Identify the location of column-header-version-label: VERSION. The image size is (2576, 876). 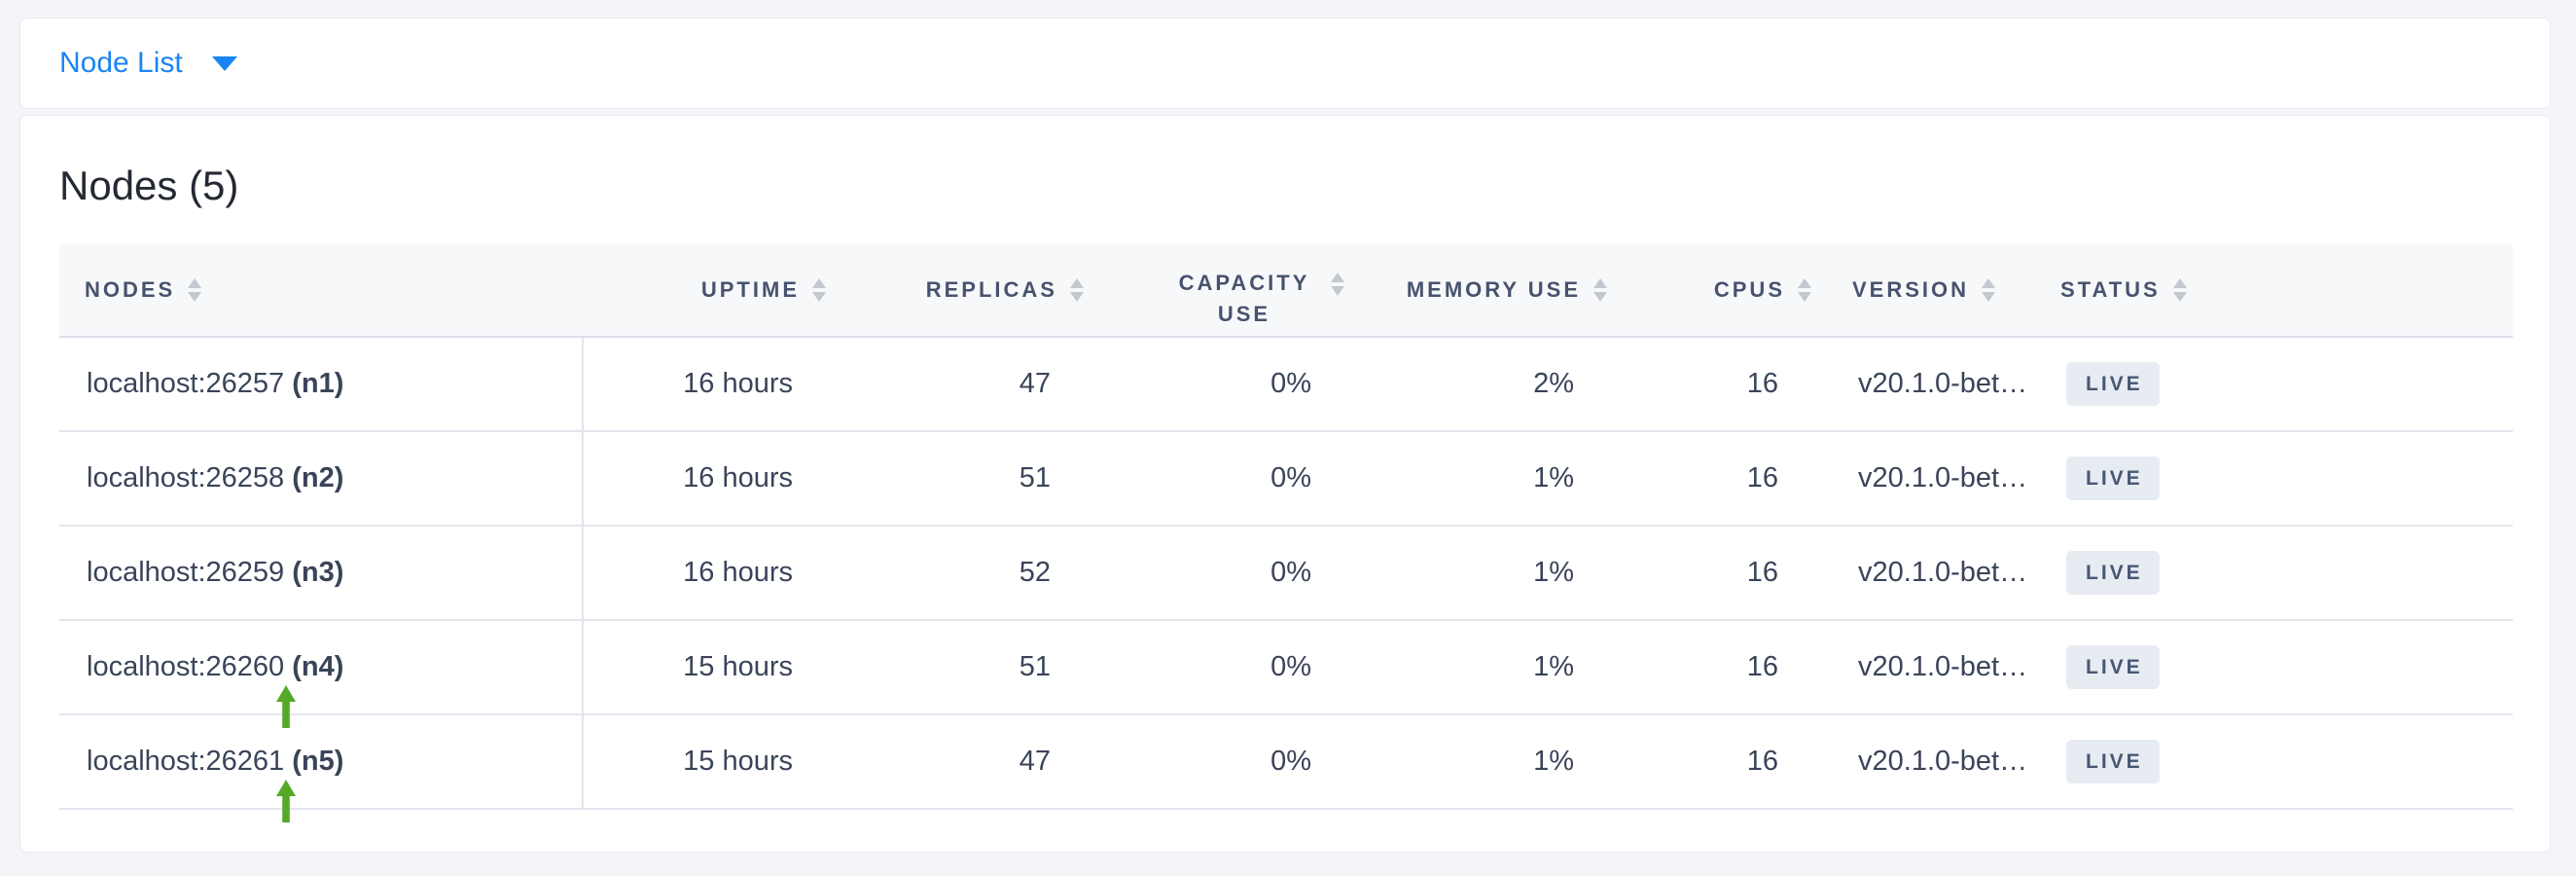
(1911, 290).